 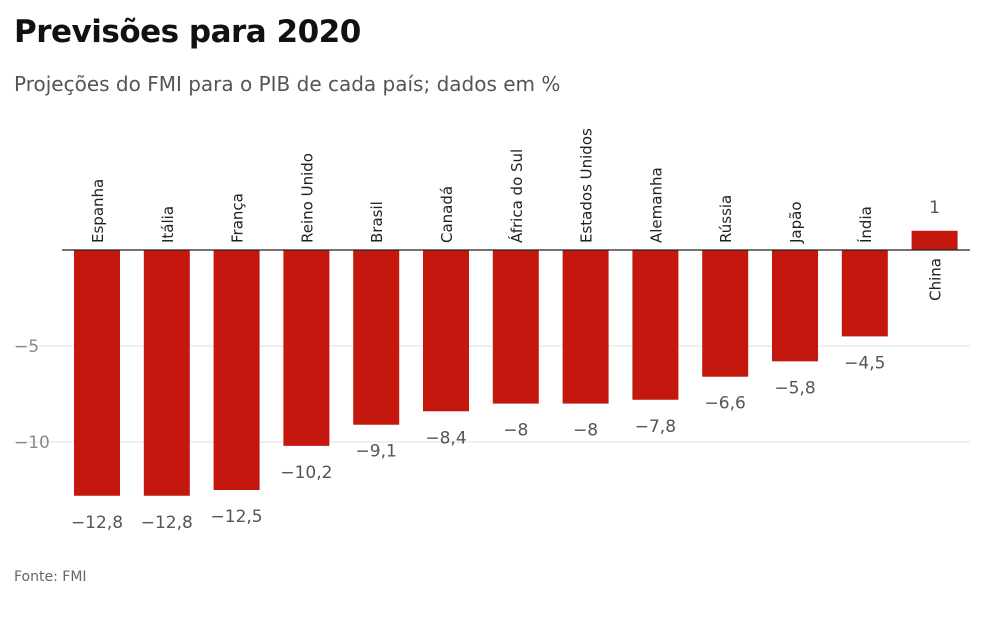 What do you see at coordinates (237, 517) in the screenshot?
I see `value-label: −12,5` at bounding box center [237, 517].